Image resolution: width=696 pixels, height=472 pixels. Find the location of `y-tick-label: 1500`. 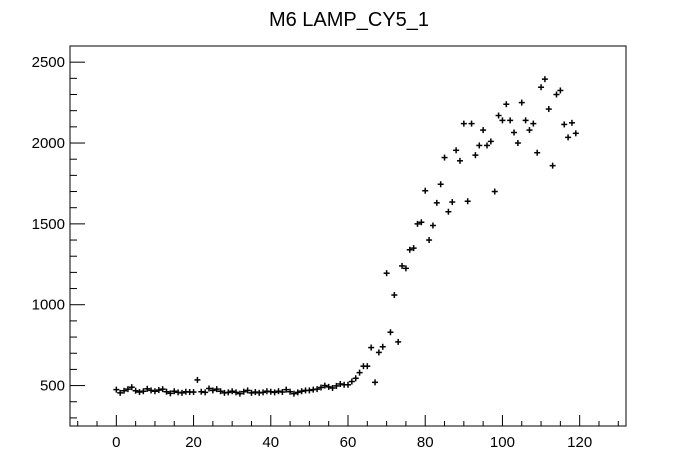

y-tick-label: 1500 is located at coordinates (48, 224).